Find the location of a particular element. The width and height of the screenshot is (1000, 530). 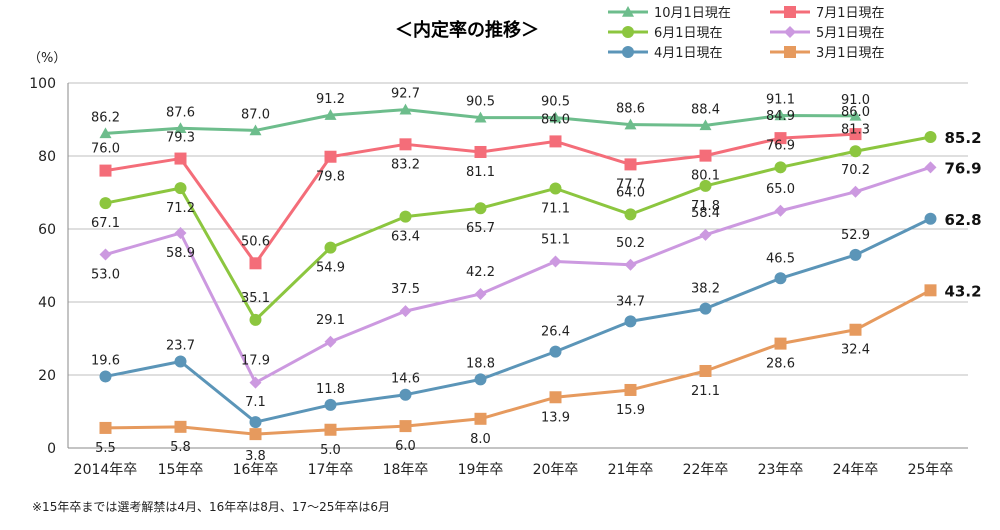

data-label: 43.2 is located at coordinates (963, 291).